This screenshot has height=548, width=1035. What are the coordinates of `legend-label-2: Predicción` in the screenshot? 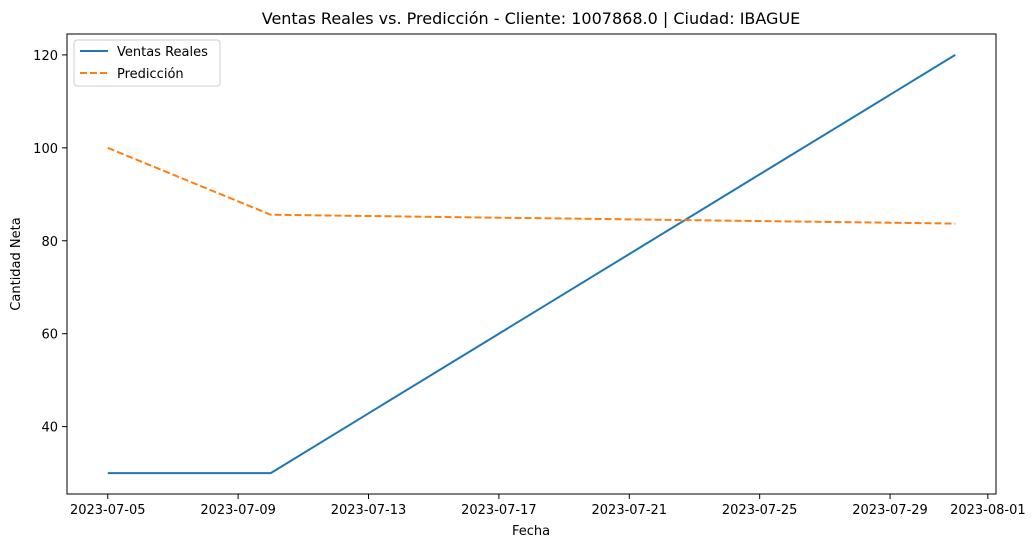 It's located at (150, 74).